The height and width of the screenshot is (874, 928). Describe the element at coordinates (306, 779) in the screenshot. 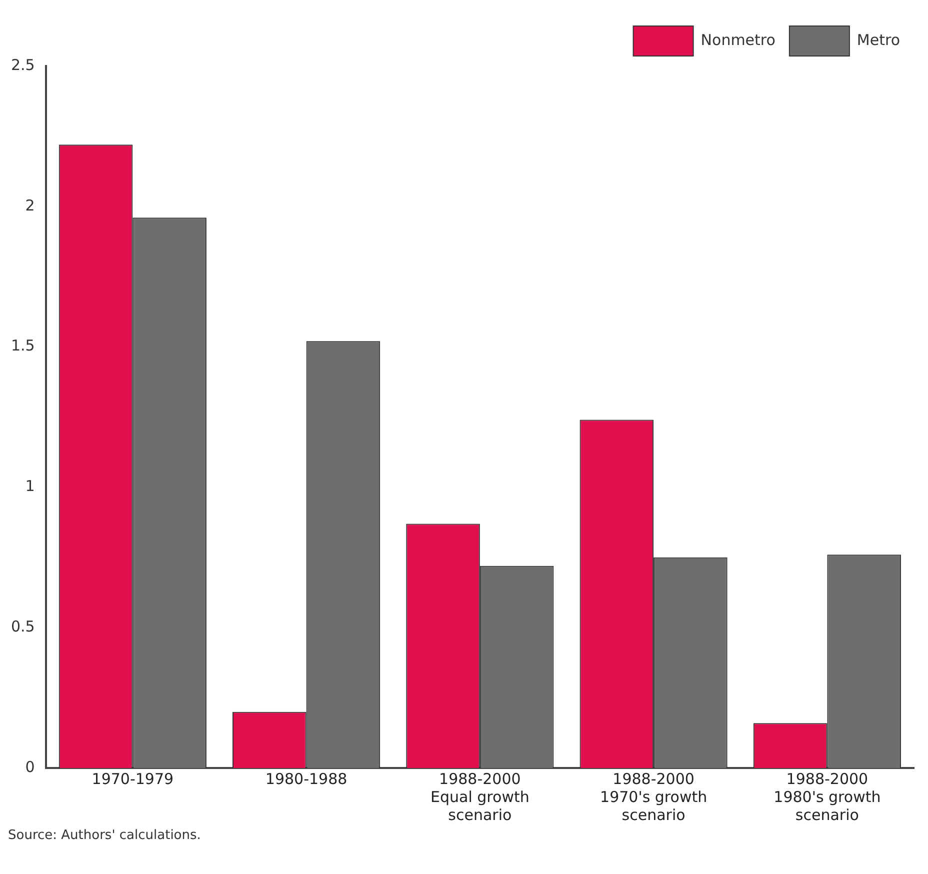

I see `x-tick-label: 1980-1988` at that location.